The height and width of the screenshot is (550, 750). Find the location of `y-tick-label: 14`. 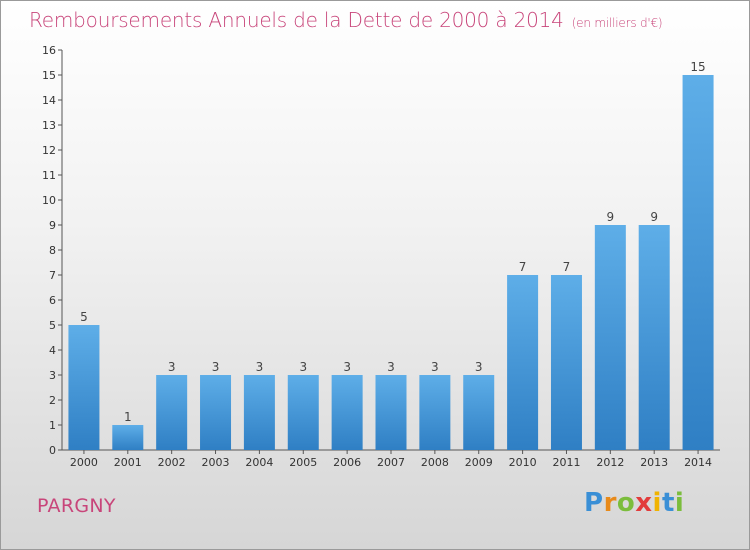

y-tick-label: 14 is located at coordinates (49, 100).